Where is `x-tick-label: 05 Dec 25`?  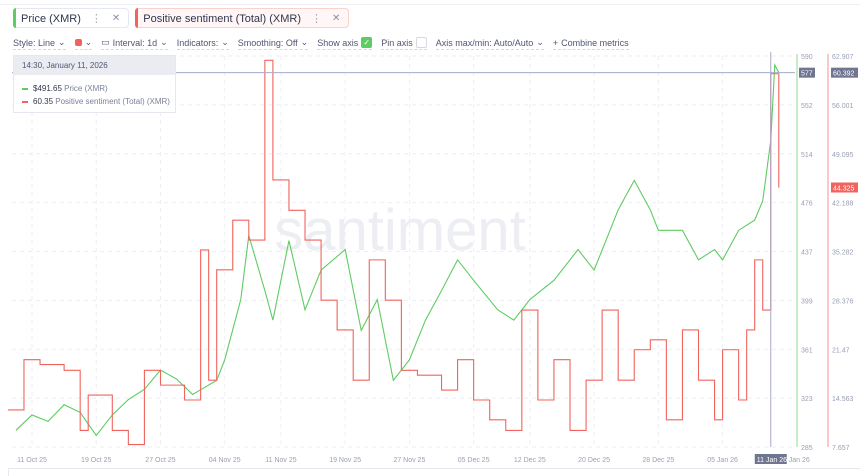
x-tick-label: 05 Dec 25 is located at coordinates (474, 460).